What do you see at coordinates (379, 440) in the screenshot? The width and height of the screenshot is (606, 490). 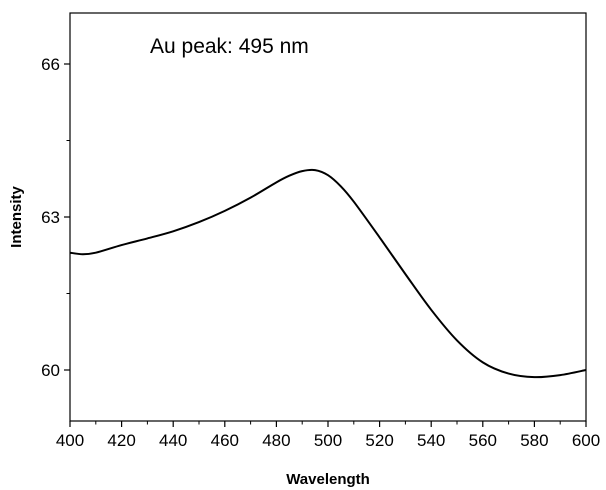 I see `x-tick-label: 520` at bounding box center [379, 440].